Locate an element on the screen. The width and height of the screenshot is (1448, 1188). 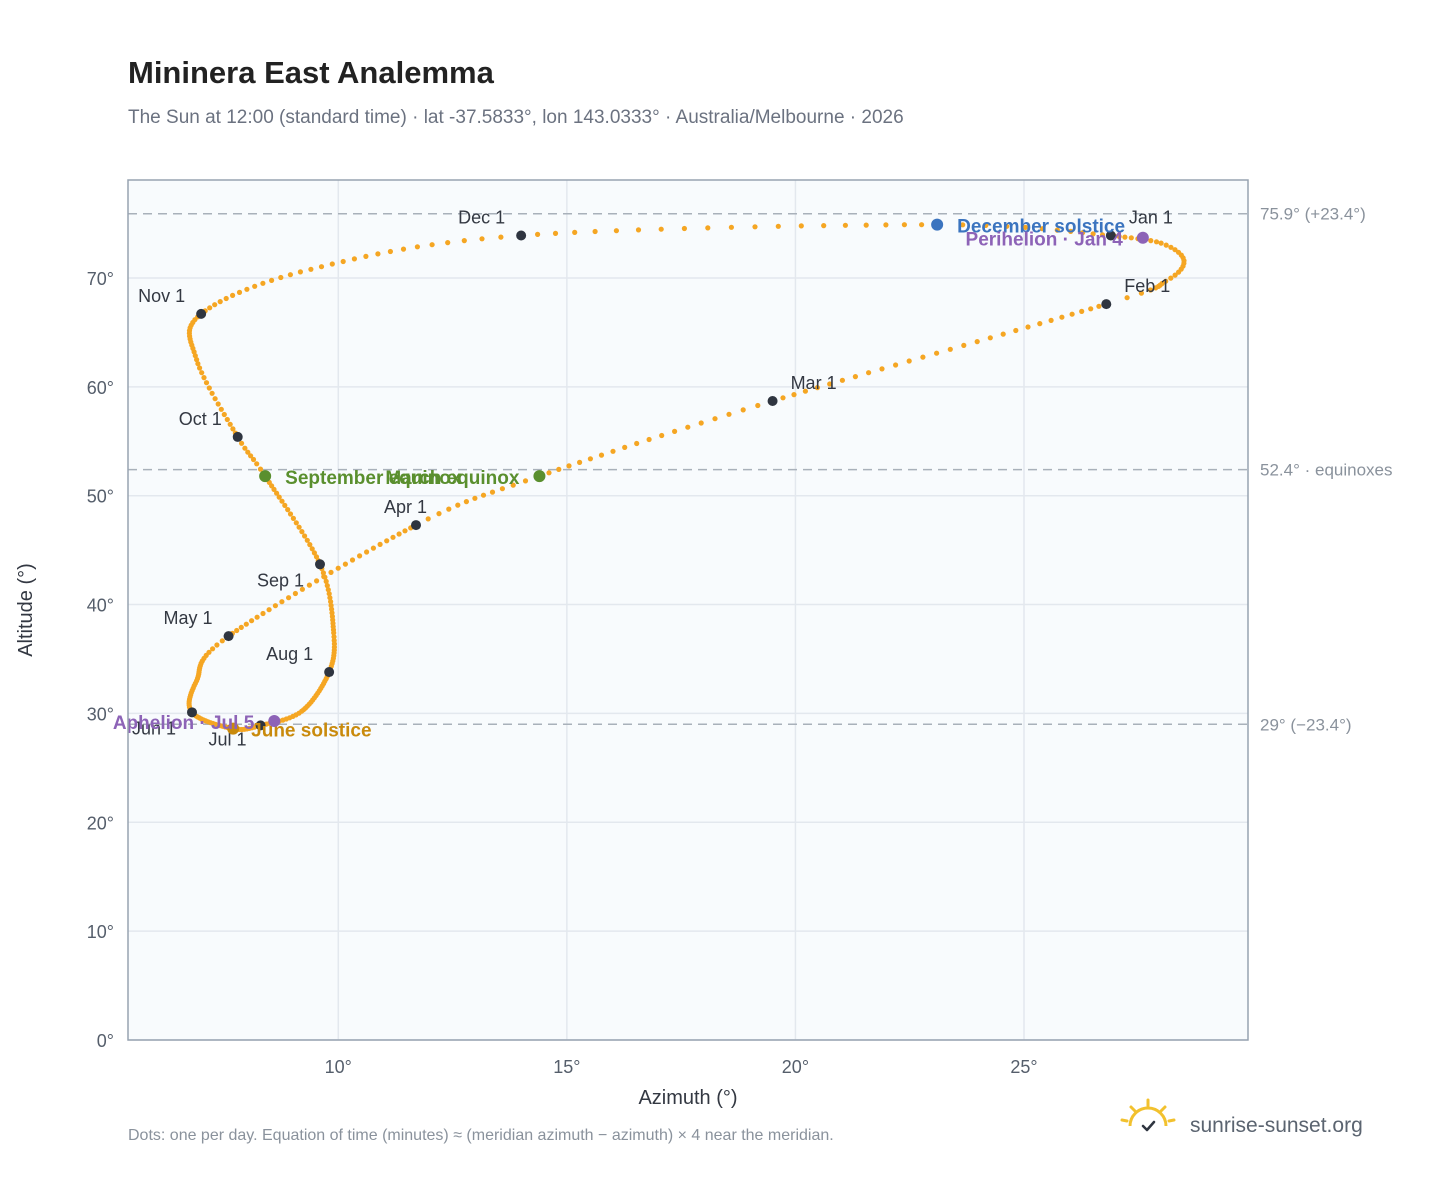
event-label: September equinox is located at coordinates (373, 478).